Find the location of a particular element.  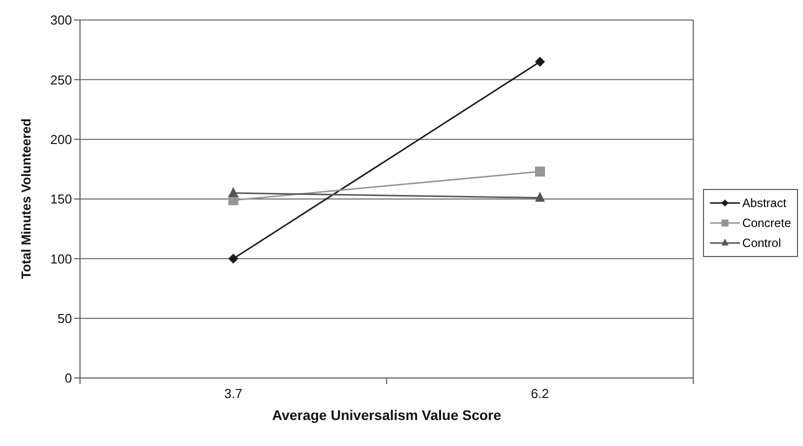

legend-label: Concrete is located at coordinates (766, 223).